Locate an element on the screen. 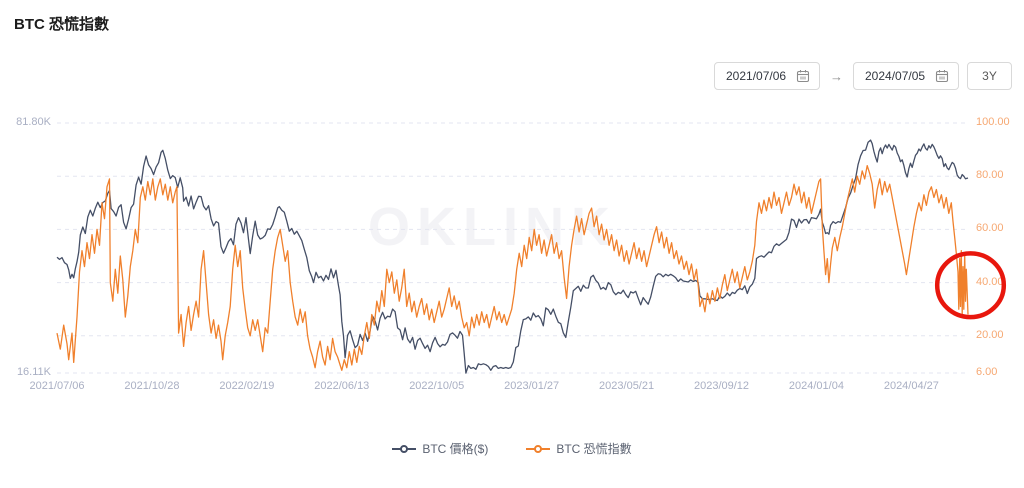 This screenshot has height=488, width=1024. legend-item-fear-index: BTC 恐慌指數 is located at coordinates (579, 448).